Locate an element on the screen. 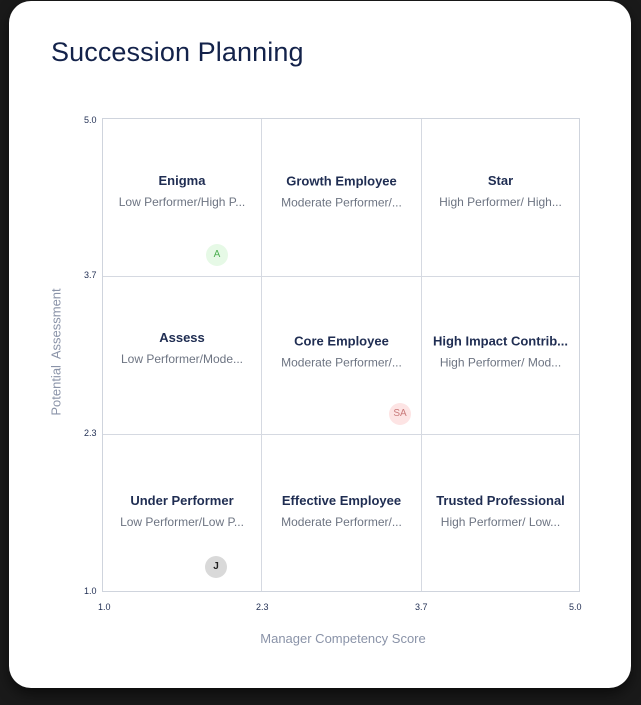 Image resolution: width=641 pixels, height=705 pixels. page-title: Succession Planning is located at coordinates (177, 52).